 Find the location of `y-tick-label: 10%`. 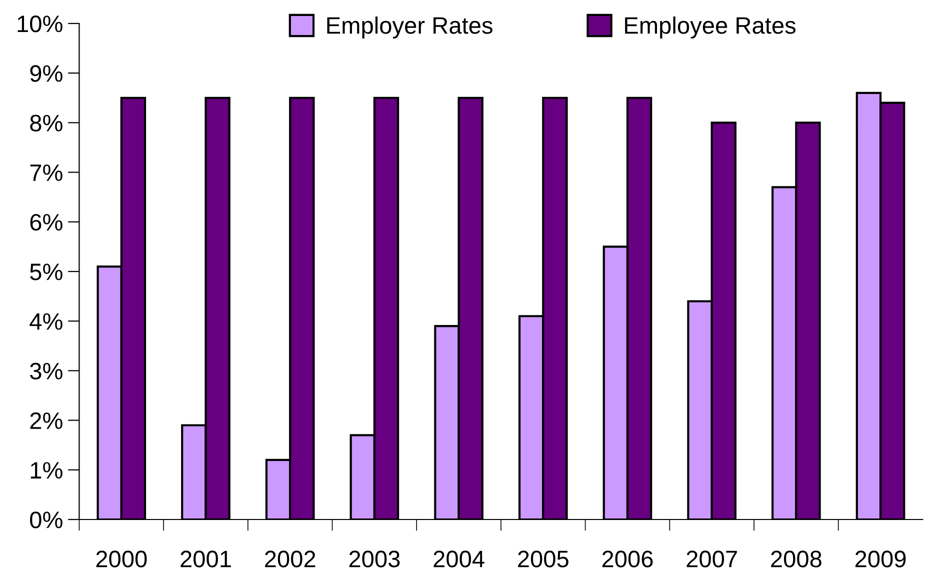

y-tick-label: 10% is located at coordinates (40, 24).